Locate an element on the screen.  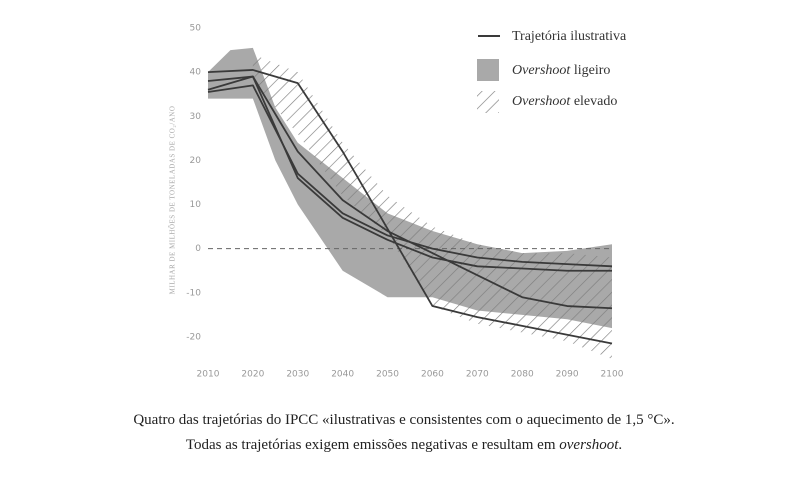
y-tick-label: 50 is located at coordinates (196, 29).